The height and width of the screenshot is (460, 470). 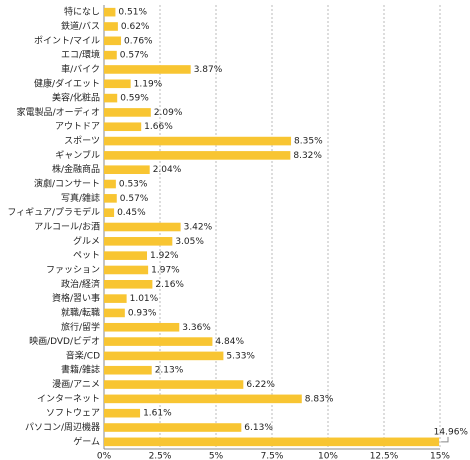 What do you see at coordinates (62, 427) in the screenshot?
I see `y-tick-label: パソコン/周辺機器` at bounding box center [62, 427].